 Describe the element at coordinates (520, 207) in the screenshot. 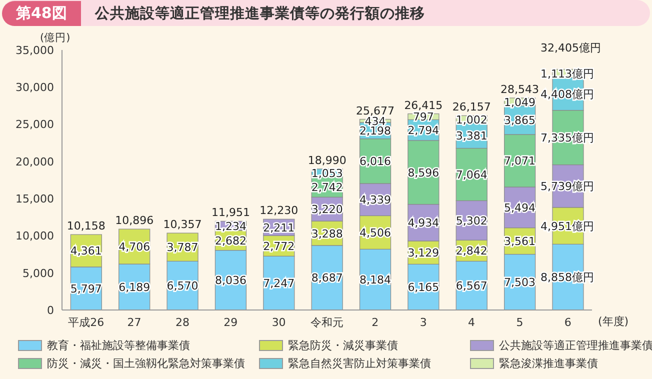

I see `data-label: 5,494` at that location.